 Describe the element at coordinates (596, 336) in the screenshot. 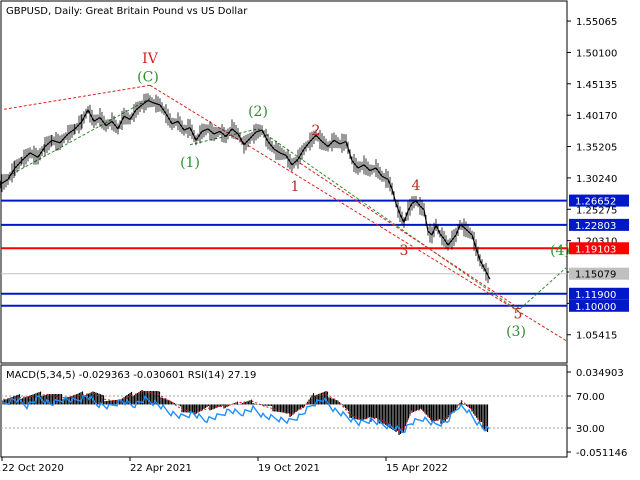

I see `y-tick-label: 1.05415` at that location.